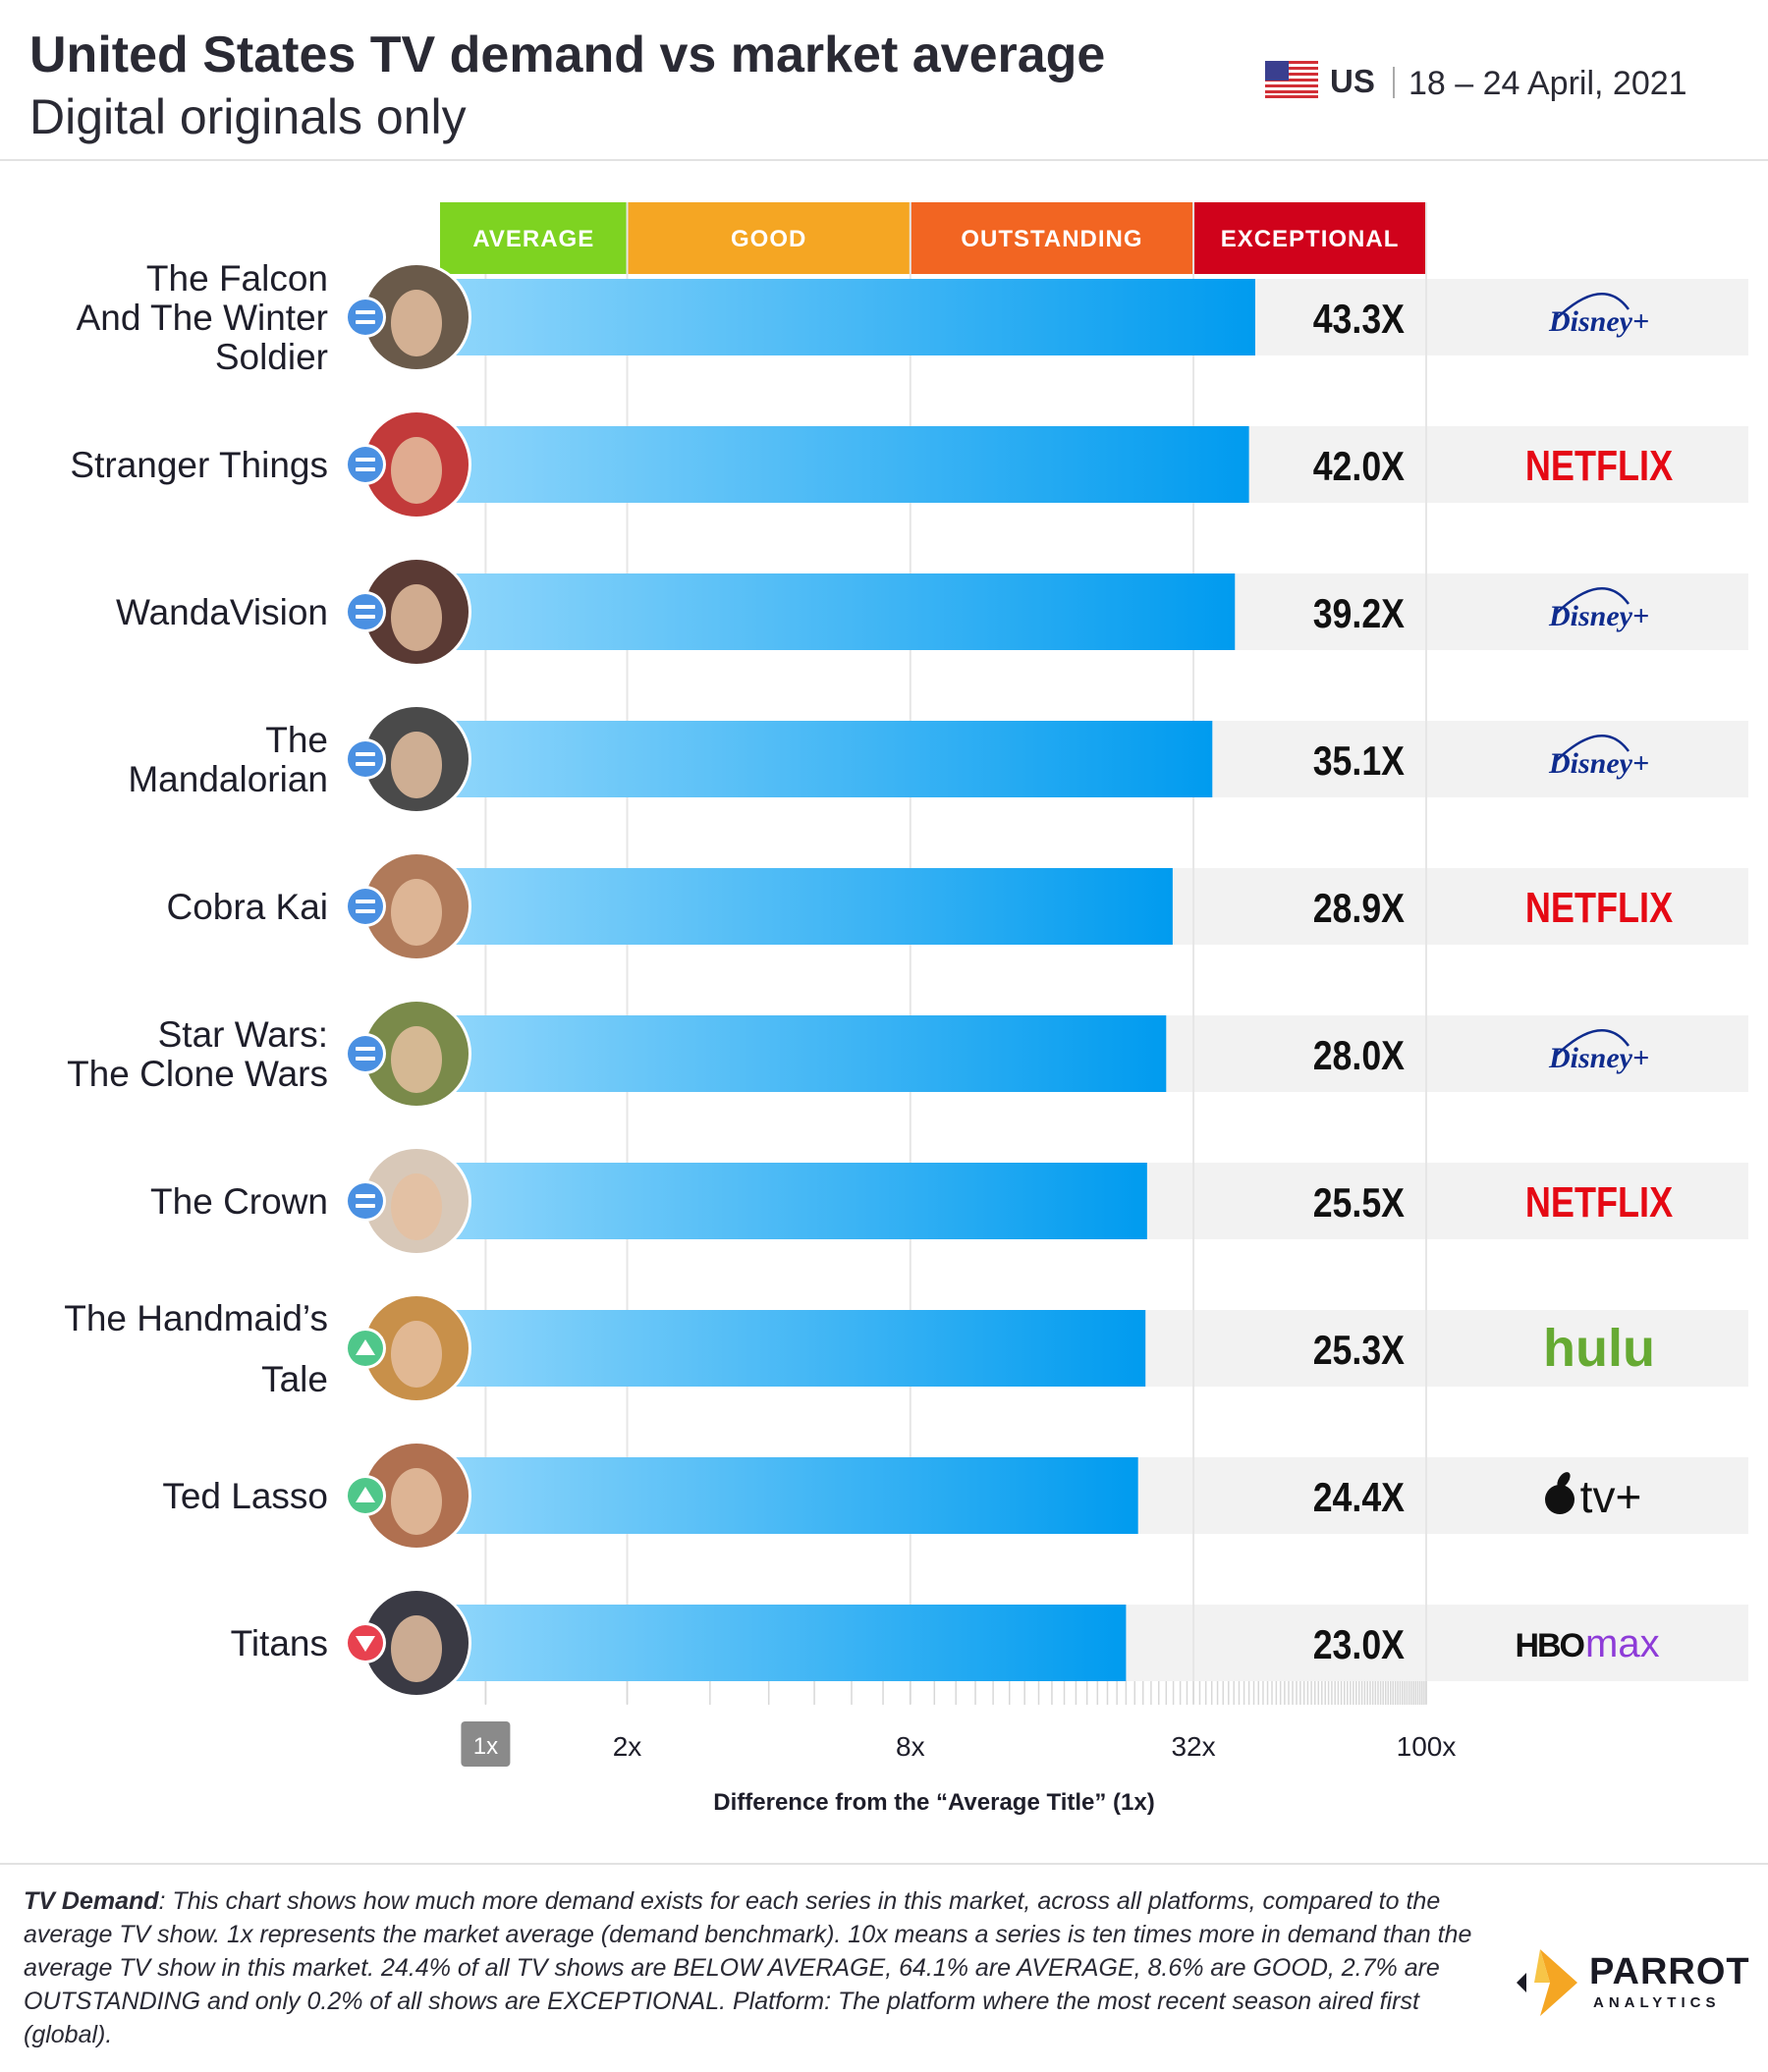  I want to click on chart-row: 28.0X Disney+ Star Wars:The Clone Wars, so click(858, 1054).